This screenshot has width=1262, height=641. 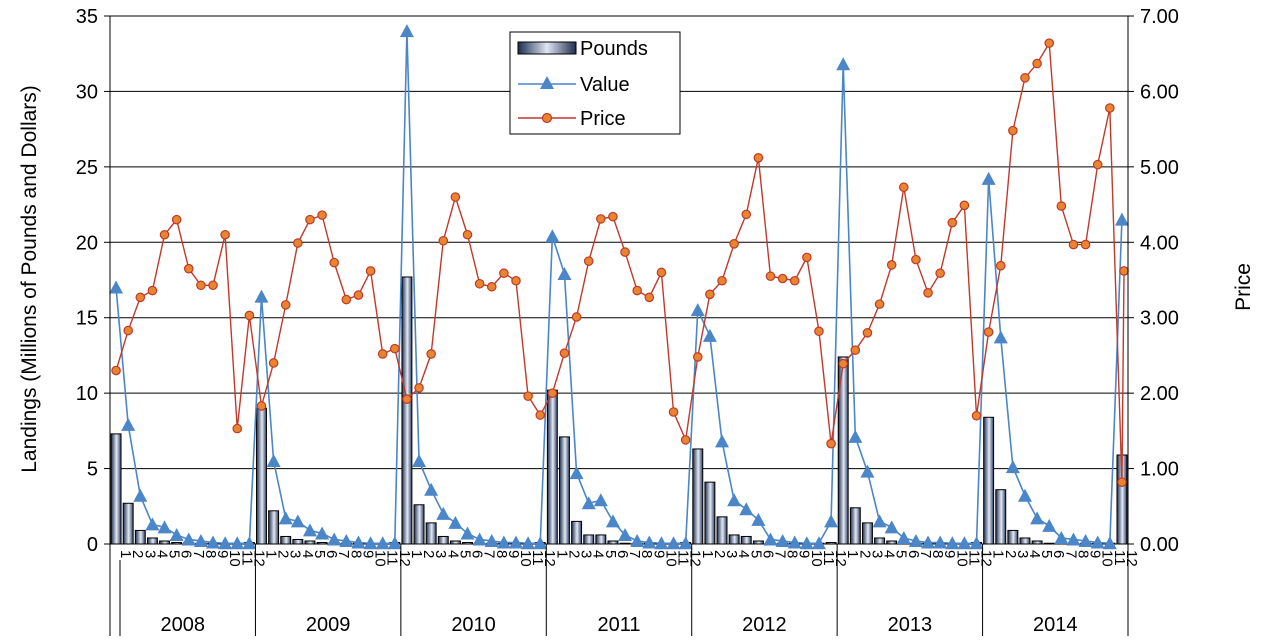 I want to click on y-tick-label: 20, so click(x=87, y=243).